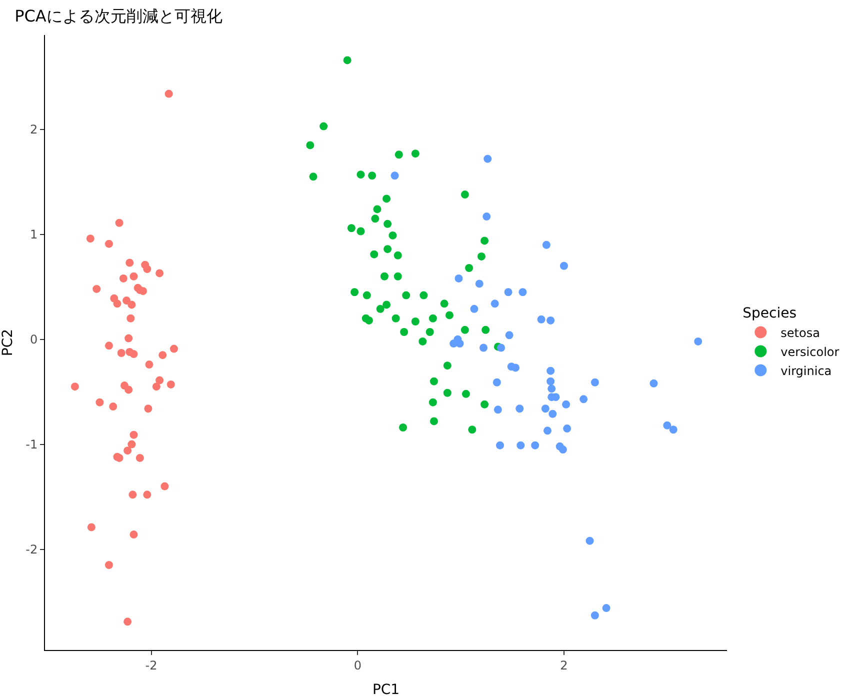 The image size is (857, 698). What do you see at coordinates (151, 665) in the screenshot?
I see `x-tick-label: -2` at bounding box center [151, 665].